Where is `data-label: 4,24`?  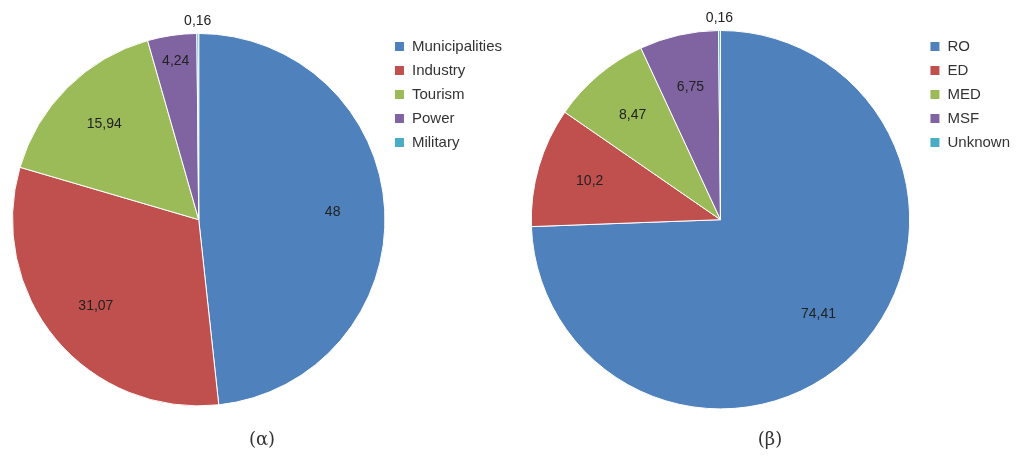
data-label: 4,24 is located at coordinates (176, 60).